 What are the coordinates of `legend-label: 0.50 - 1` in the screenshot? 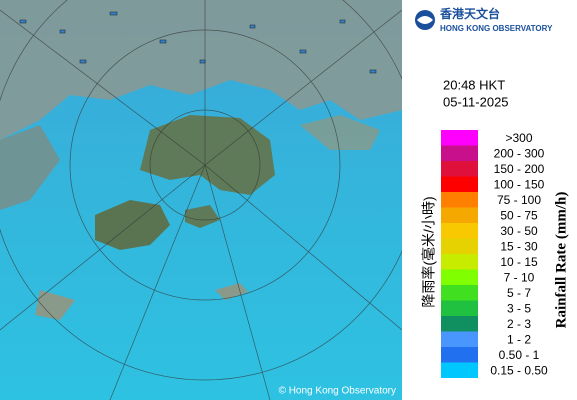 It's located at (519, 355).